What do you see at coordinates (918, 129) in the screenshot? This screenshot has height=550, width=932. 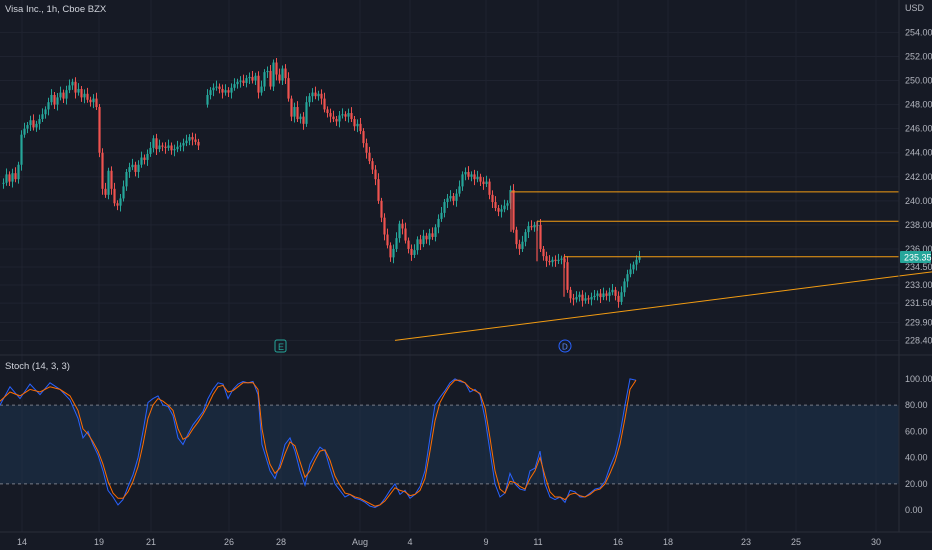 I see `price-tick-label: 246.00` at bounding box center [918, 129].